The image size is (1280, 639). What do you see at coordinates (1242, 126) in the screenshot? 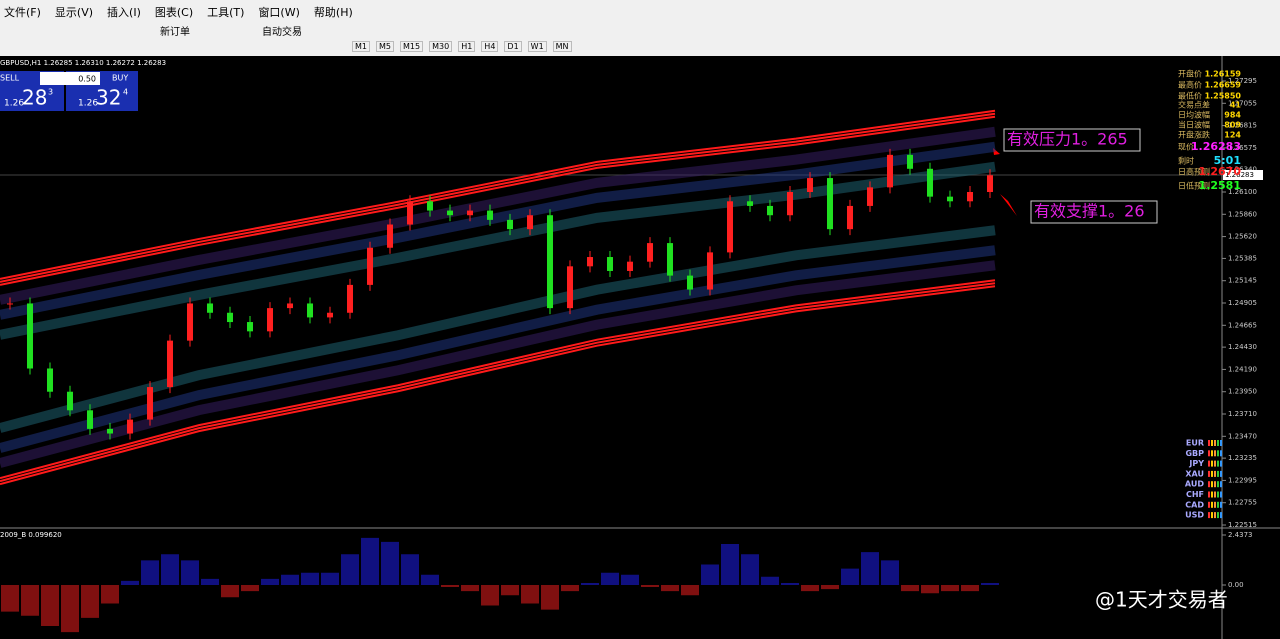
I see `price-tick-label: 1.26815` at bounding box center [1242, 126].